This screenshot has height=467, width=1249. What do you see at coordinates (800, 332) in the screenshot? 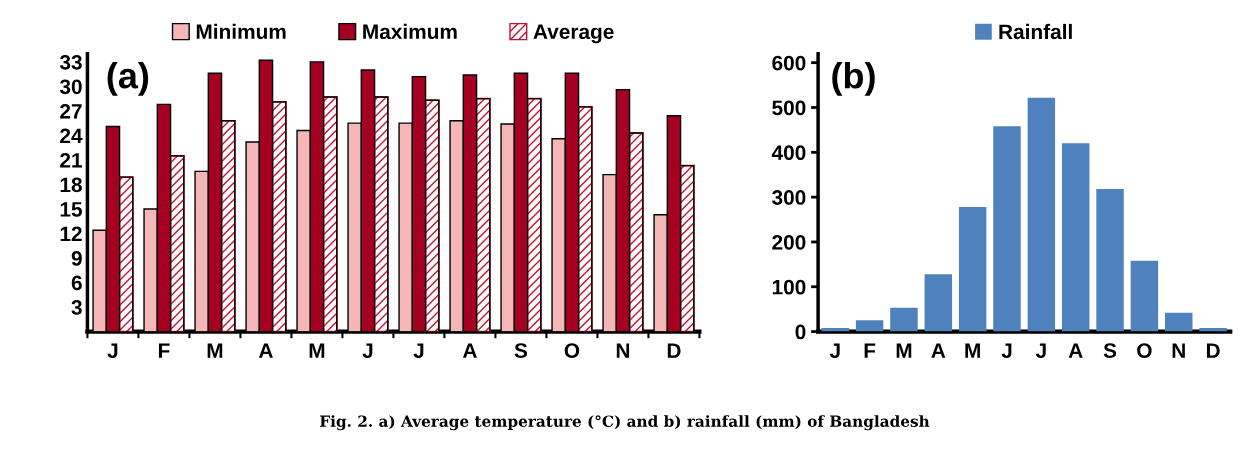
I see `y-tick-label: 0` at bounding box center [800, 332].